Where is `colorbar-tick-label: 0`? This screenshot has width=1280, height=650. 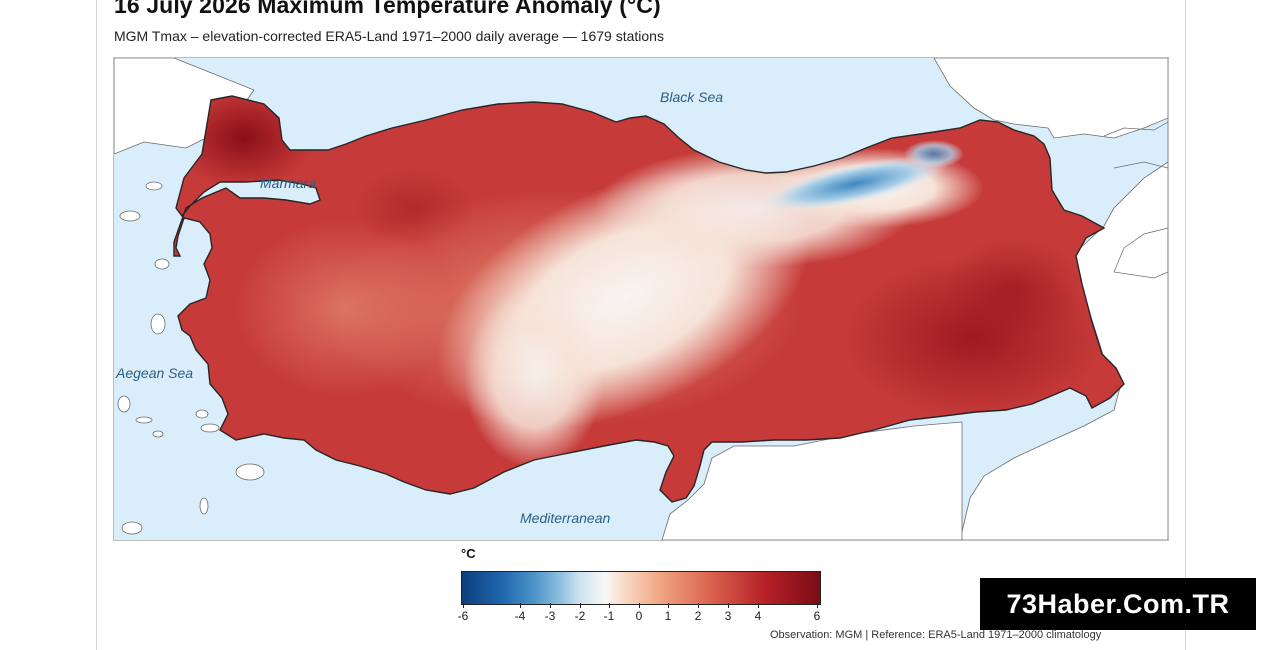
colorbar-tick-label: 0 is located at coordinates (639, 616).